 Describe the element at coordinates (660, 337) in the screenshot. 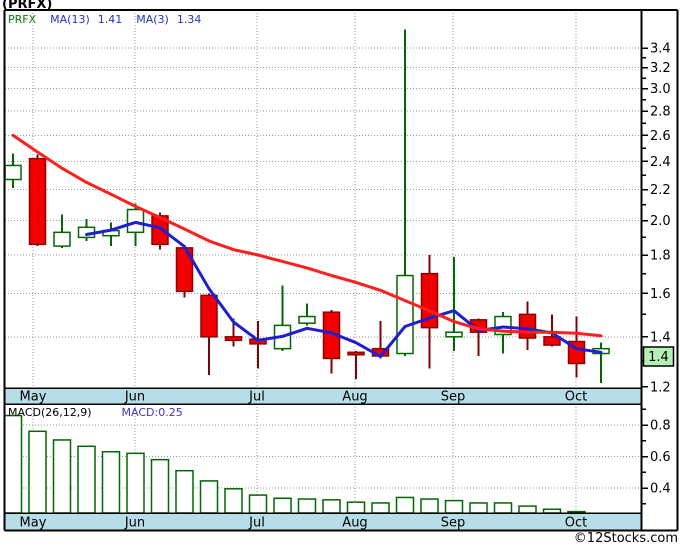

I see `y-tick-label: 1.4` at that location.